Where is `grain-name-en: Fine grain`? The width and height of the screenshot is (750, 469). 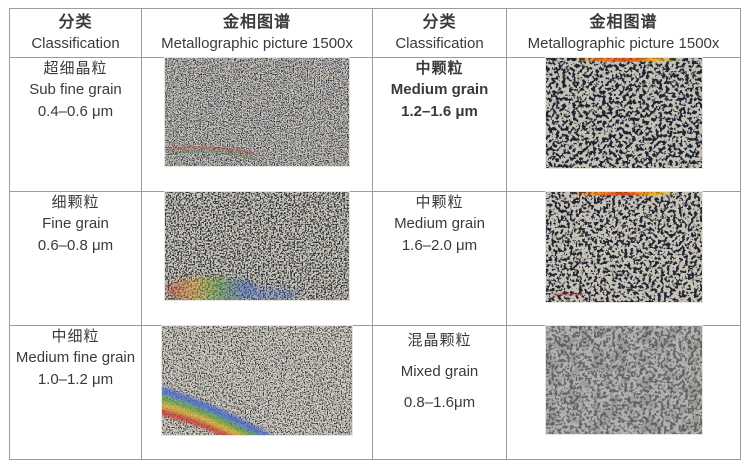 grain-name-en: Fine grain is located at coordinates (75, 224).